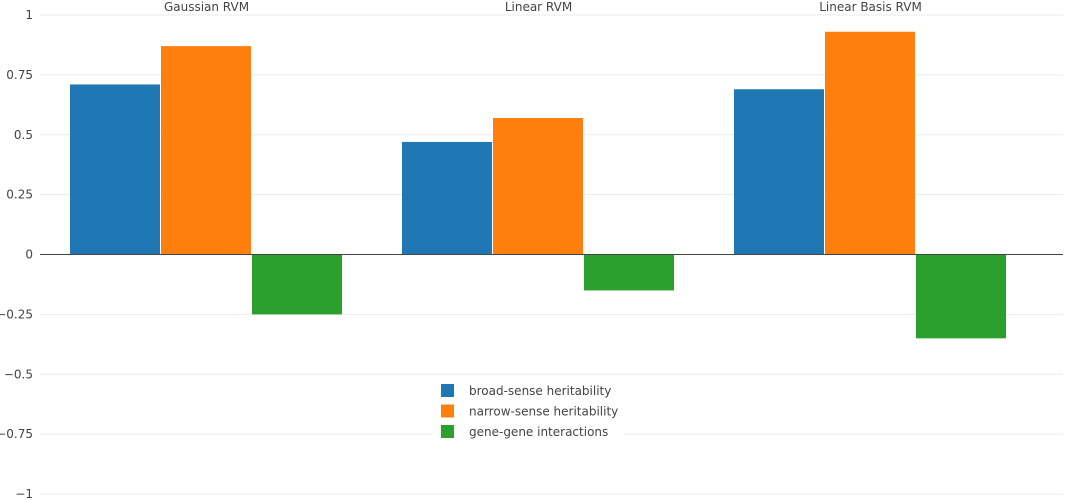  What do you see at coordinates (19, 75) in the screenshot?
I see `y-tick-label: 0.75` at bounding box center [19, 75].